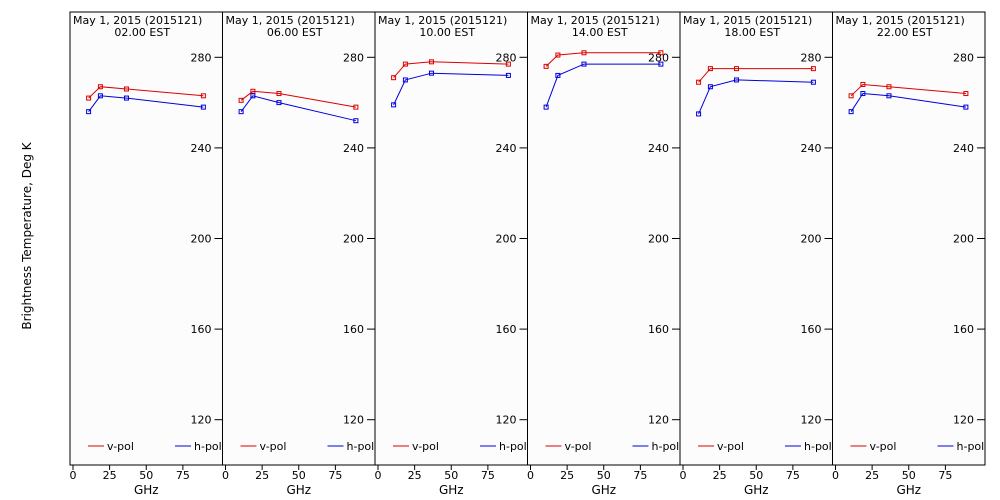 Image resolution: width=1000 pixels, height=500 pixels. I want to click on panel-subtitle: 18.00 EST, so click(752, 32).